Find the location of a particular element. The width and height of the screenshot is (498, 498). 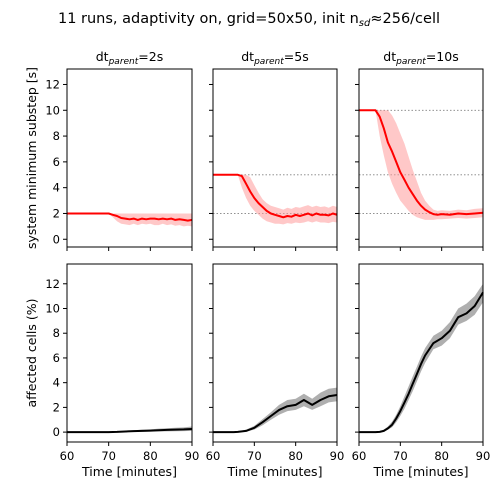

panel-title: dtparent=5s is located at coordinates (275, 58).